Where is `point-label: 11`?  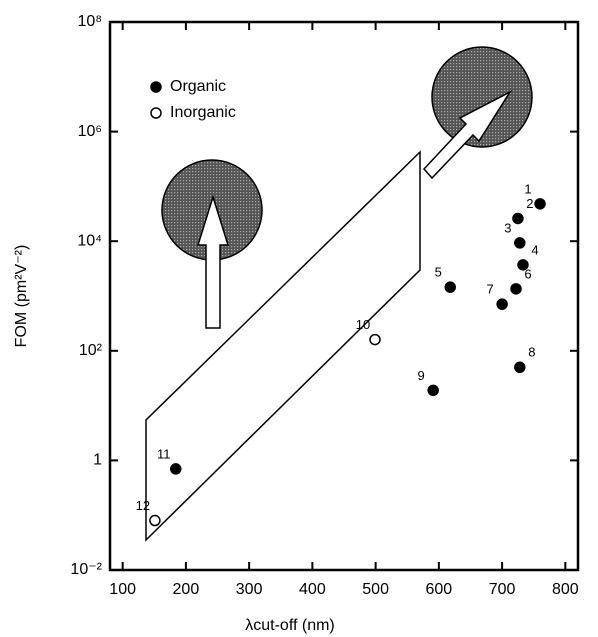
point-label: 11 is located at coordinates (164, 453).